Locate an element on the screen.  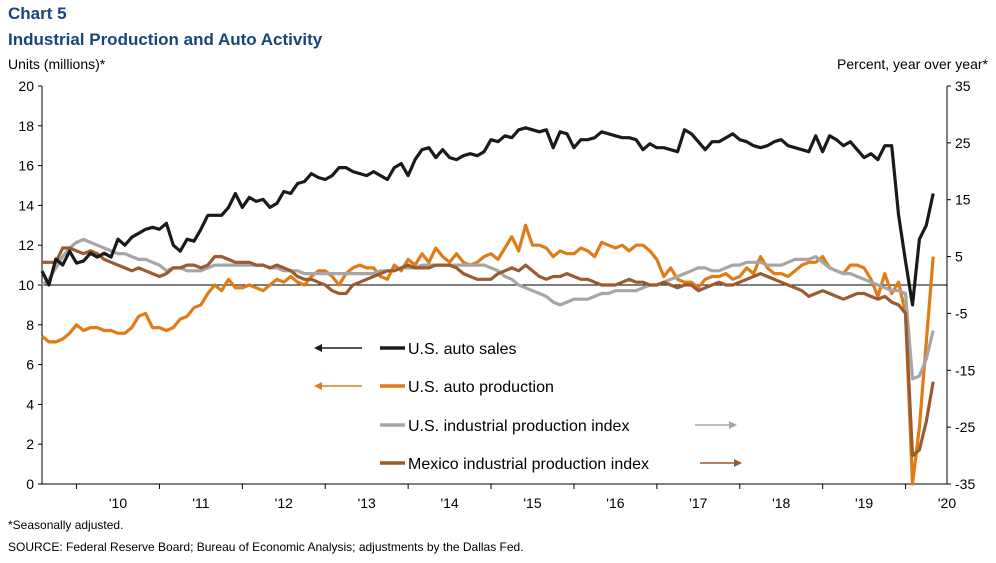
right-tick-label: 35 is located at coordinates (963, 86).